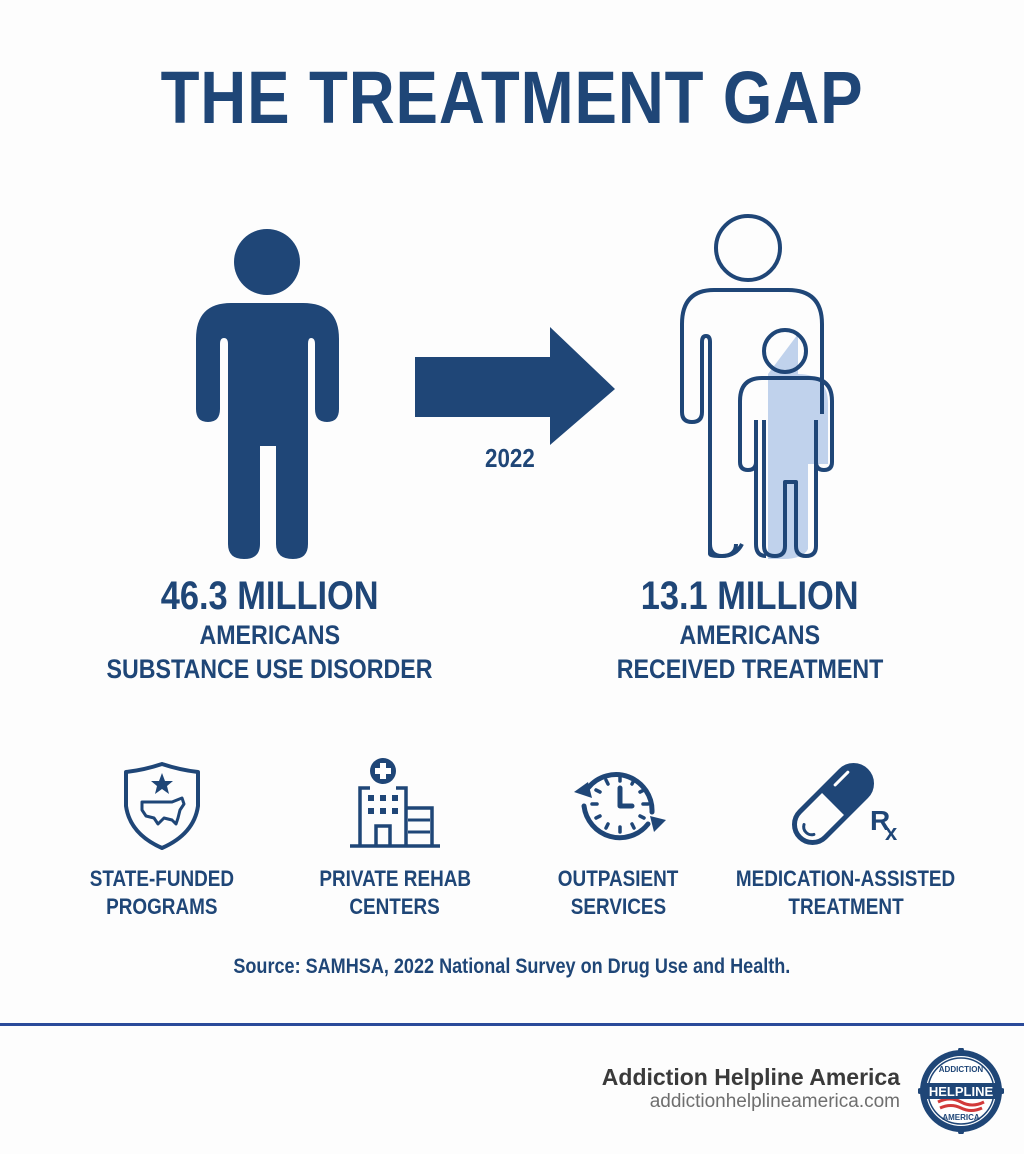 The height and width of the screenshot is (1154, 1024). I want to click on right-stat-number: 13.1 MILLION, so click(750, 596).